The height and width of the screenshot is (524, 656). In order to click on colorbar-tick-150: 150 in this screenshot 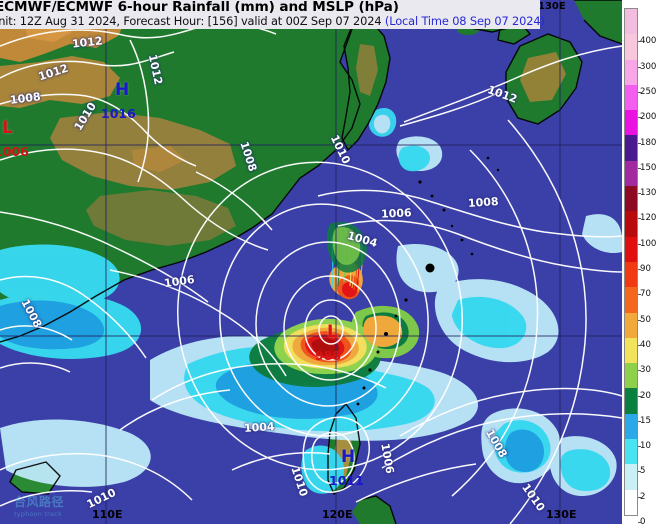, I will do `click(648, 167)`.